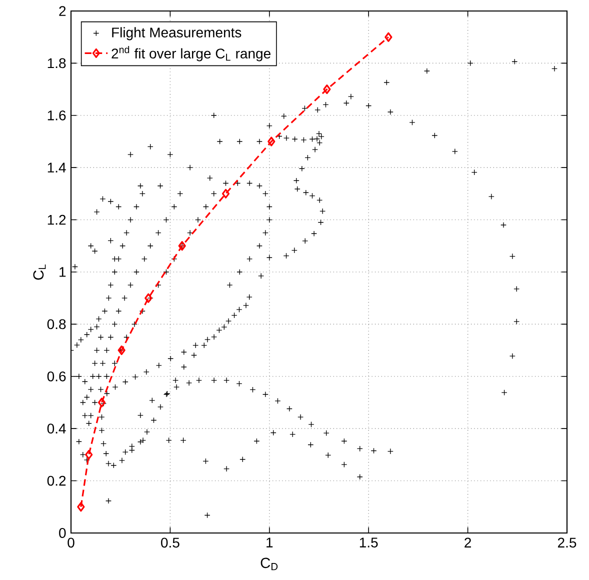 This screenshot has width=589, height=580. I want to click on legend-label: 2$^{nd}$ fit over large C$_{L}$ range, so click(191, 54).